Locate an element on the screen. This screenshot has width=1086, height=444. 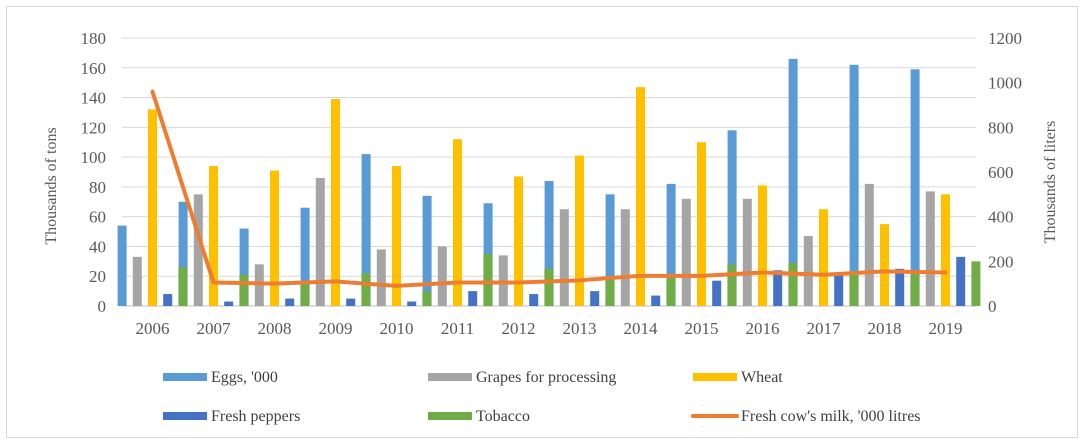
y-tick-label: 180 is located at coordinates (94, 38).